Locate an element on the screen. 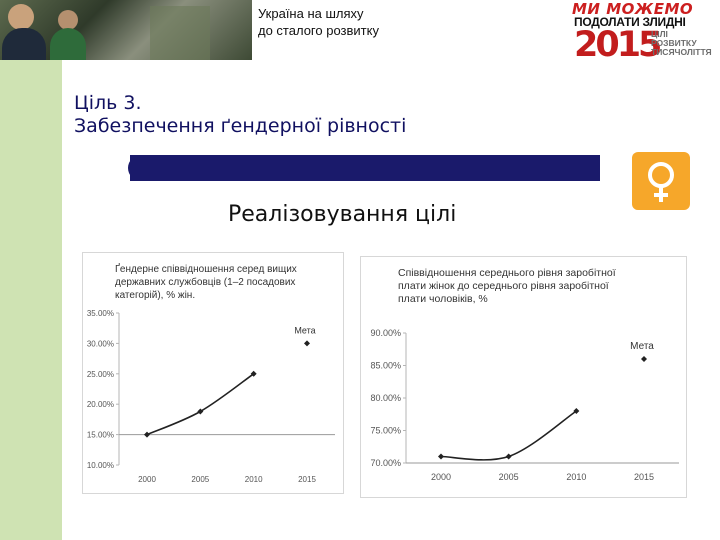 The width and height of the screenshot is (720, 540). y-tick-label: 35.00% is located at coordinates (100, 313).